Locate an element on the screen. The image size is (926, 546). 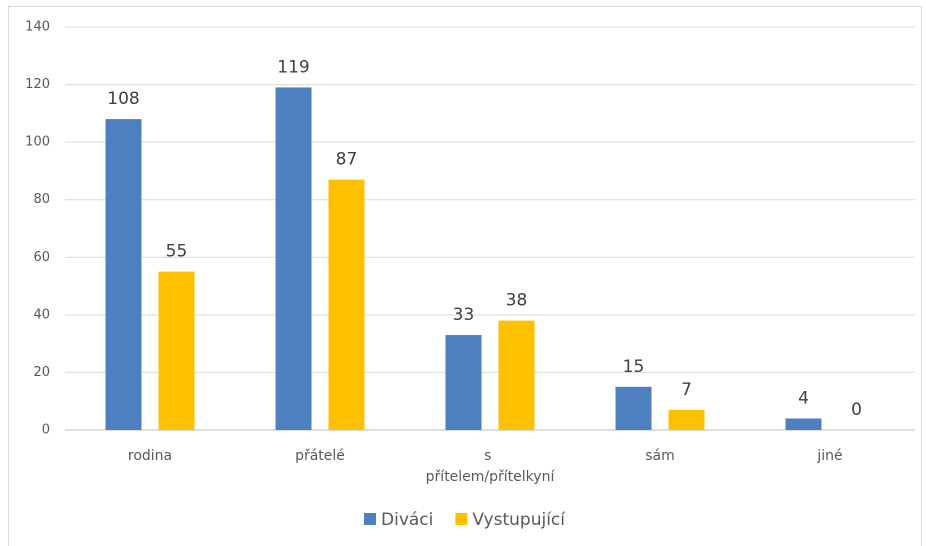
y-tick-label: 120 is located at coordinates (37, 84).